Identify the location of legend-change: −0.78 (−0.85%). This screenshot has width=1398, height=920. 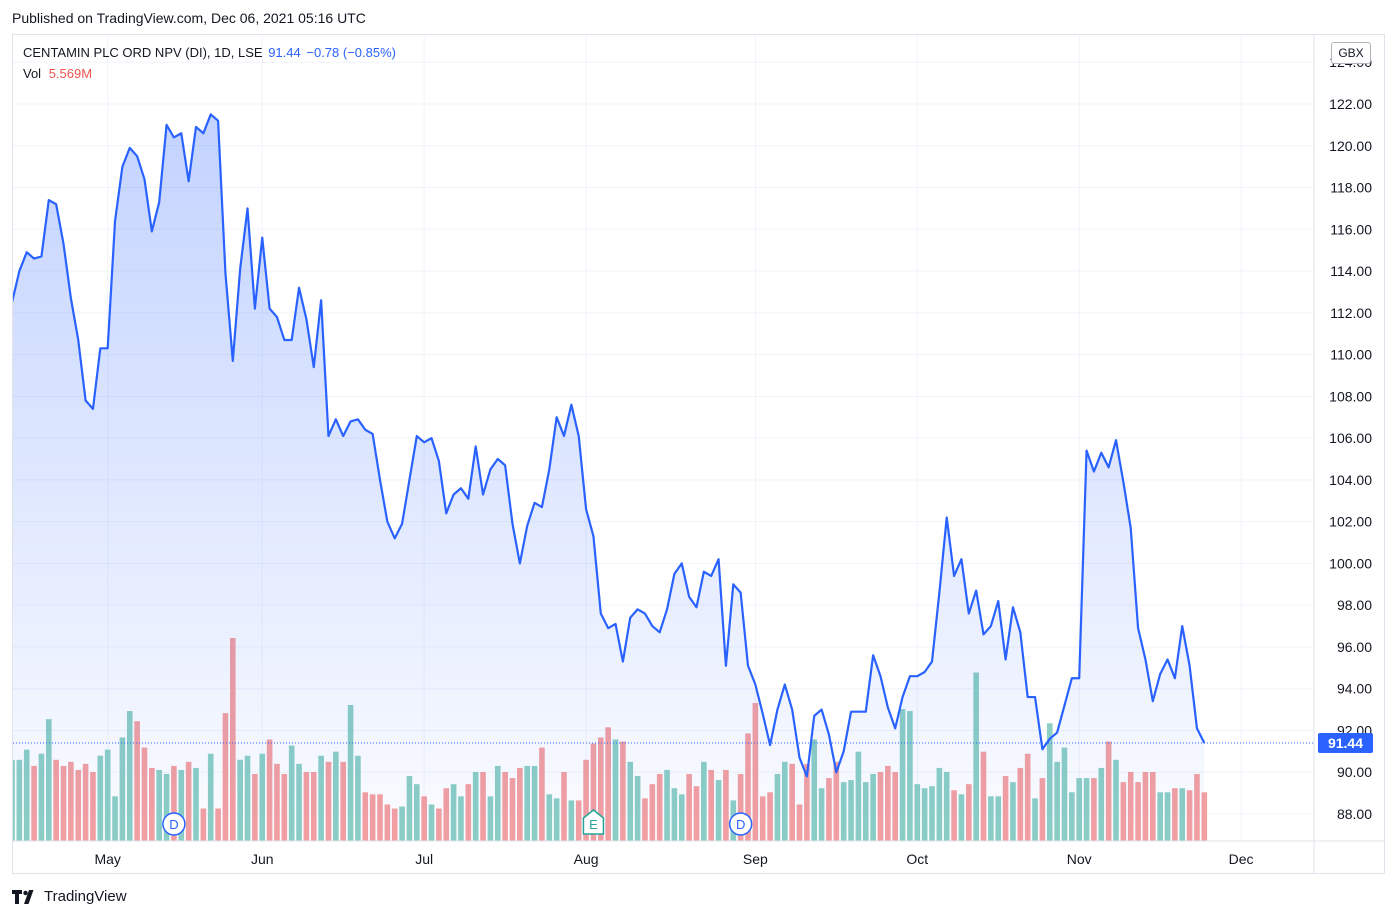
(351, 52).